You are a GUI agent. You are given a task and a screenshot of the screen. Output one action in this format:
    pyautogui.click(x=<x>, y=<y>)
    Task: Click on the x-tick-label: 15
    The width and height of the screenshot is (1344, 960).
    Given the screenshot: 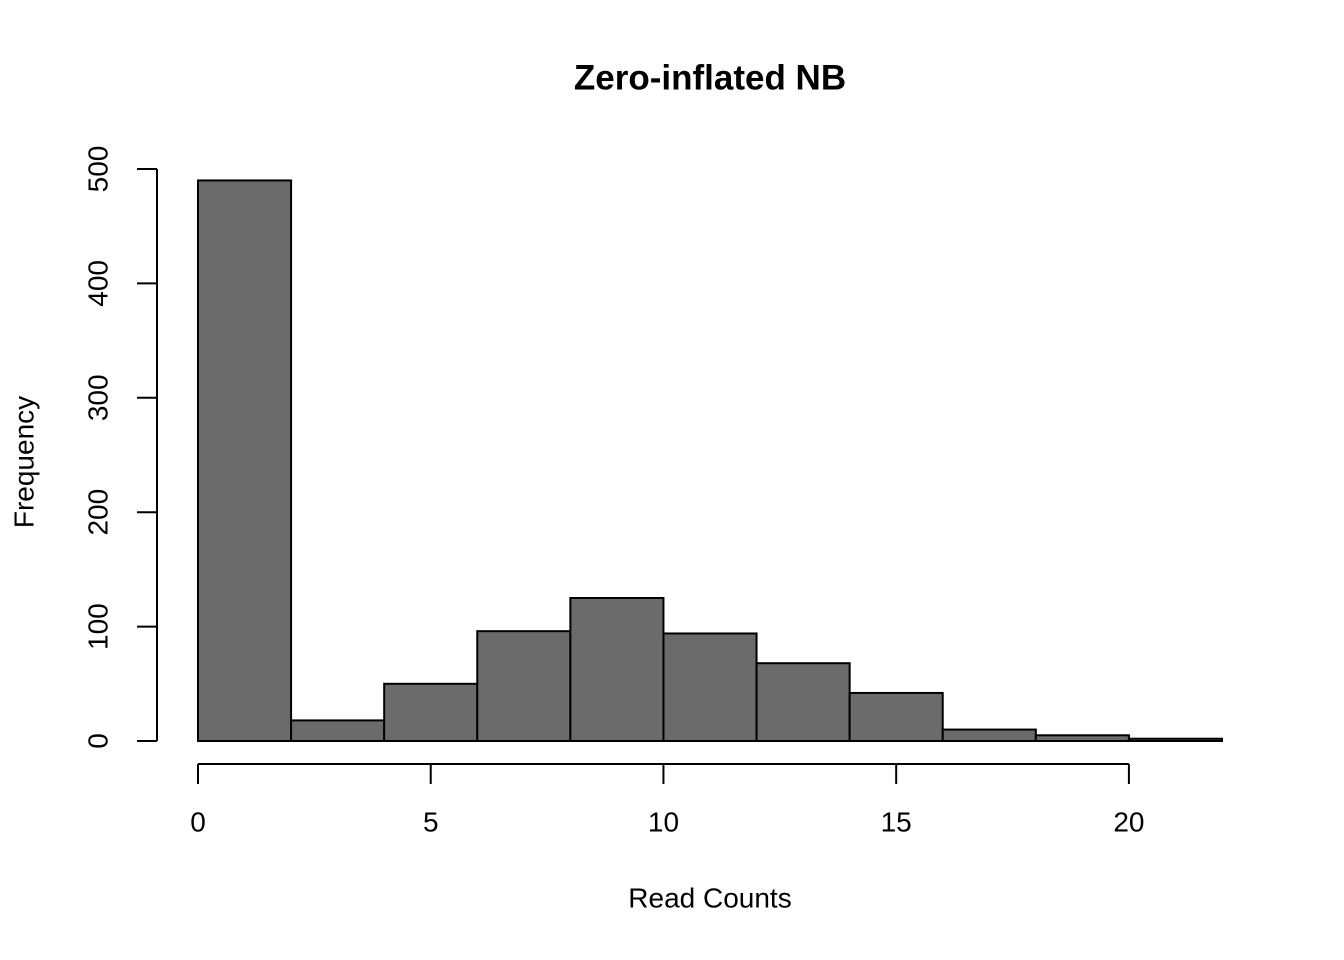 What is the action you would take?
    pyautogui.click(x=896, y=821)
    